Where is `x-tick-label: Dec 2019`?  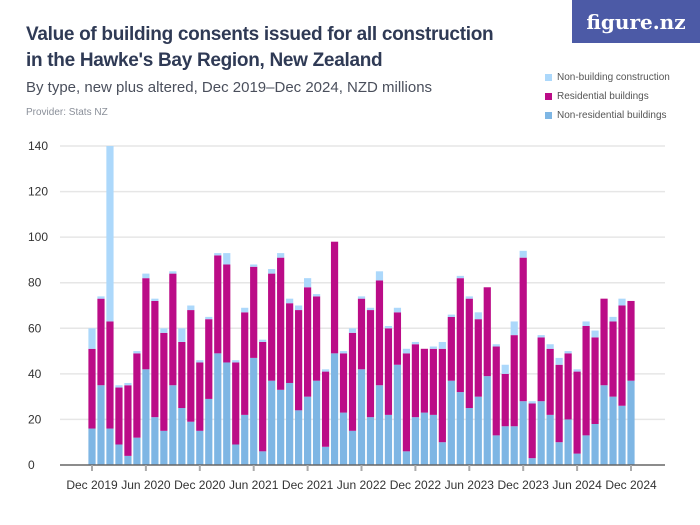 x-tick-label: Dec 2019 is located at coordinates (92, 485).